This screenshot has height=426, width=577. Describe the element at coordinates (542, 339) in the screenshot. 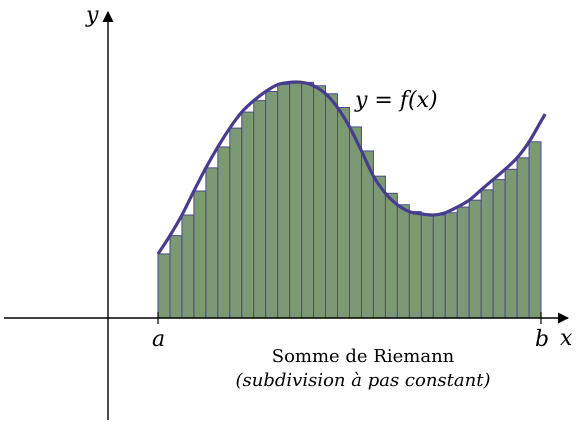

I see `right-bound-label: b` at that location.